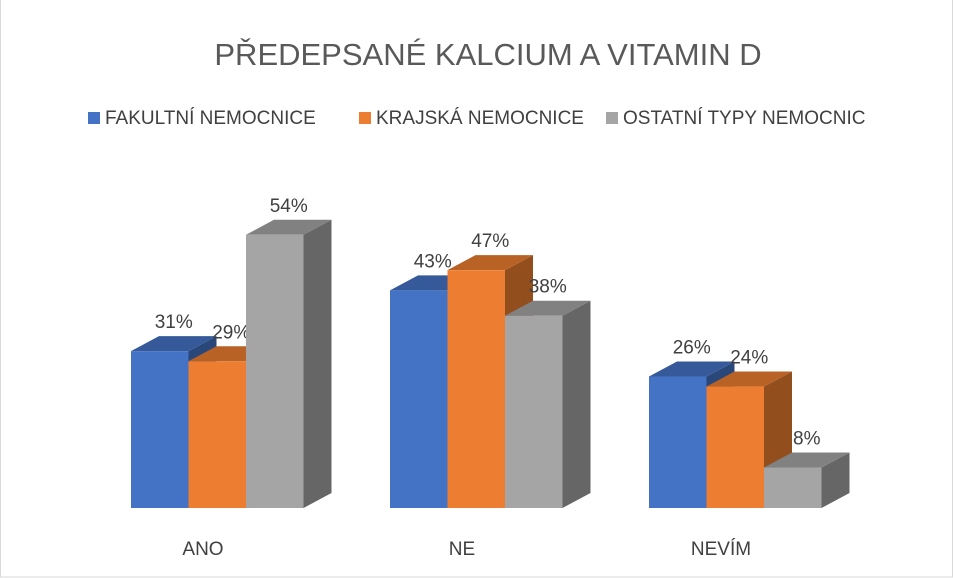 The height and width of the screenshot is (578, 953). Describe the element at coordinates (548, 287) in the screenshot. I see `data-label: 38%` at that location.